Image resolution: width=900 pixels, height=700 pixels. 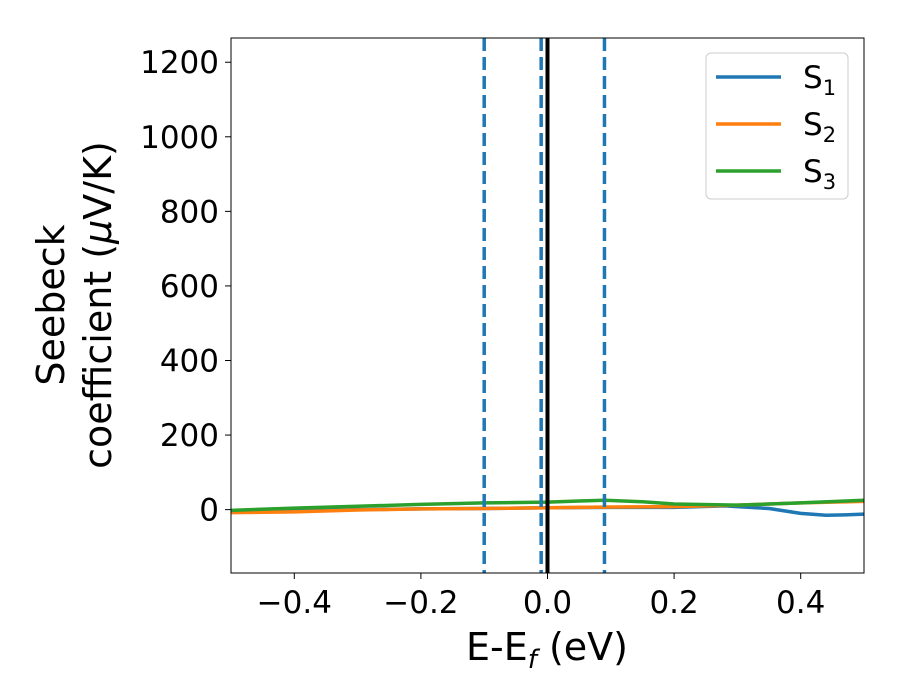 I want to click on x-tick-label: −0.4, so click(x=294, y=603).